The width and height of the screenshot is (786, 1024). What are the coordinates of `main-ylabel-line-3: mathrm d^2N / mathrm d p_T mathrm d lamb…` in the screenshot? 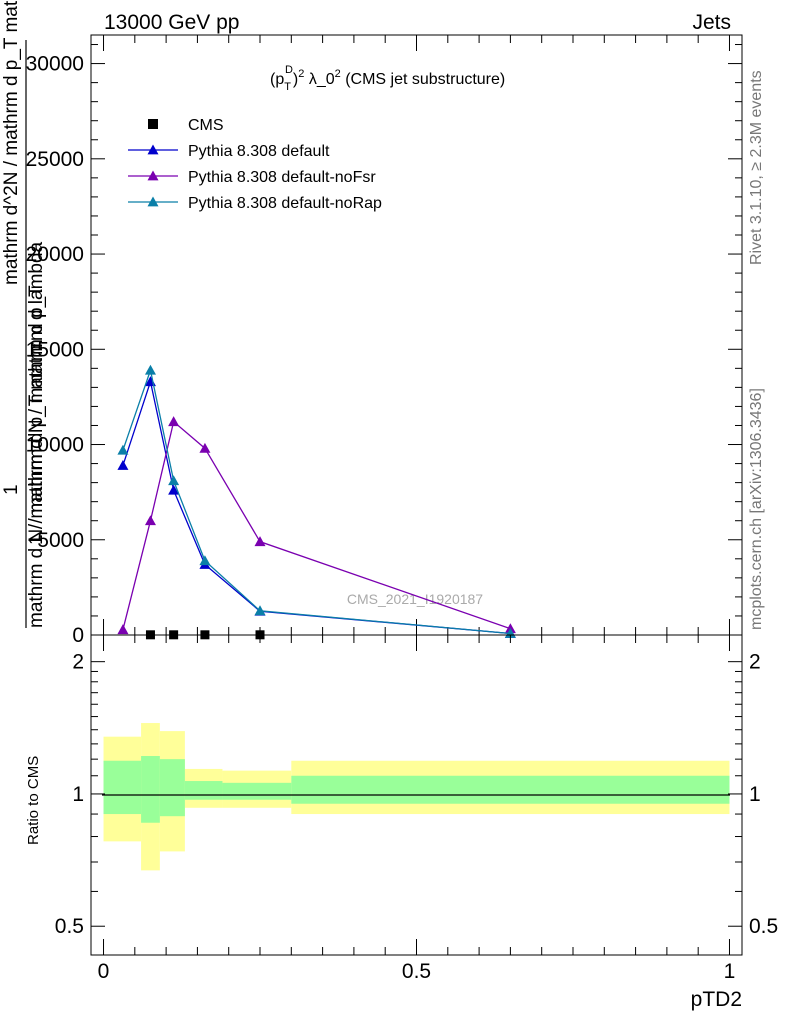 It's located at (11, 142).